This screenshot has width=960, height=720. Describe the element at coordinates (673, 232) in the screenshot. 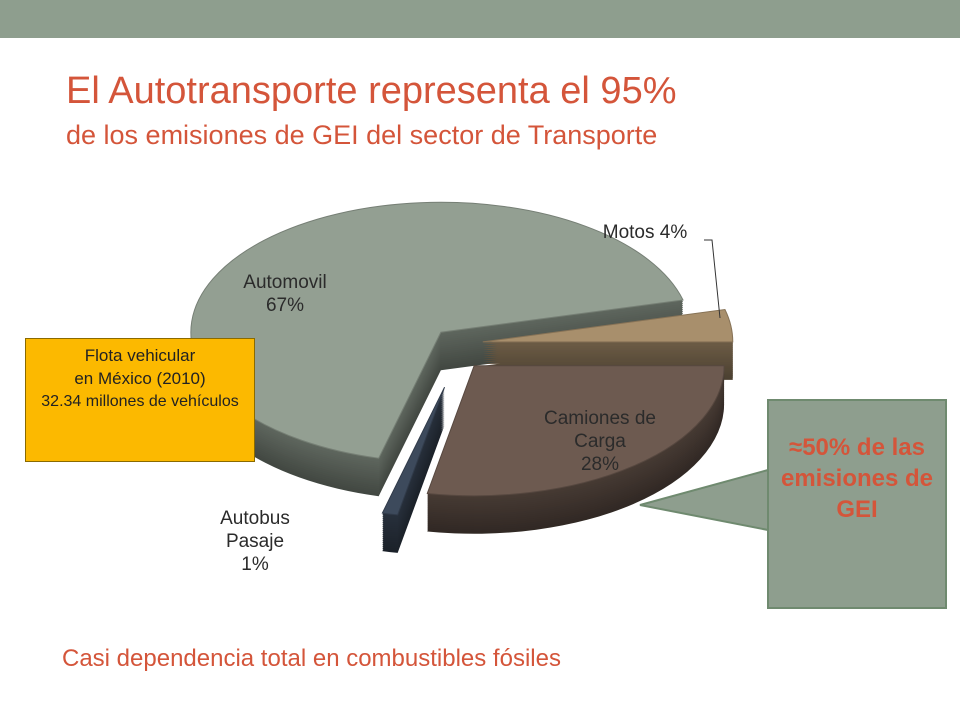

I see `value-label: 4%` at that location.